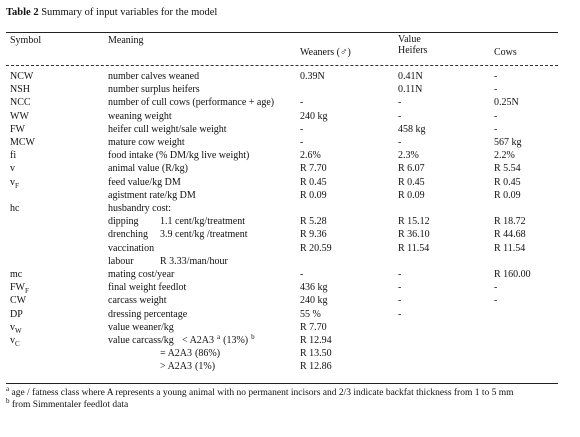  Describe the element at coordinates (17, 344) in the screenshot. I see `symbol-subscript: C` at that location.